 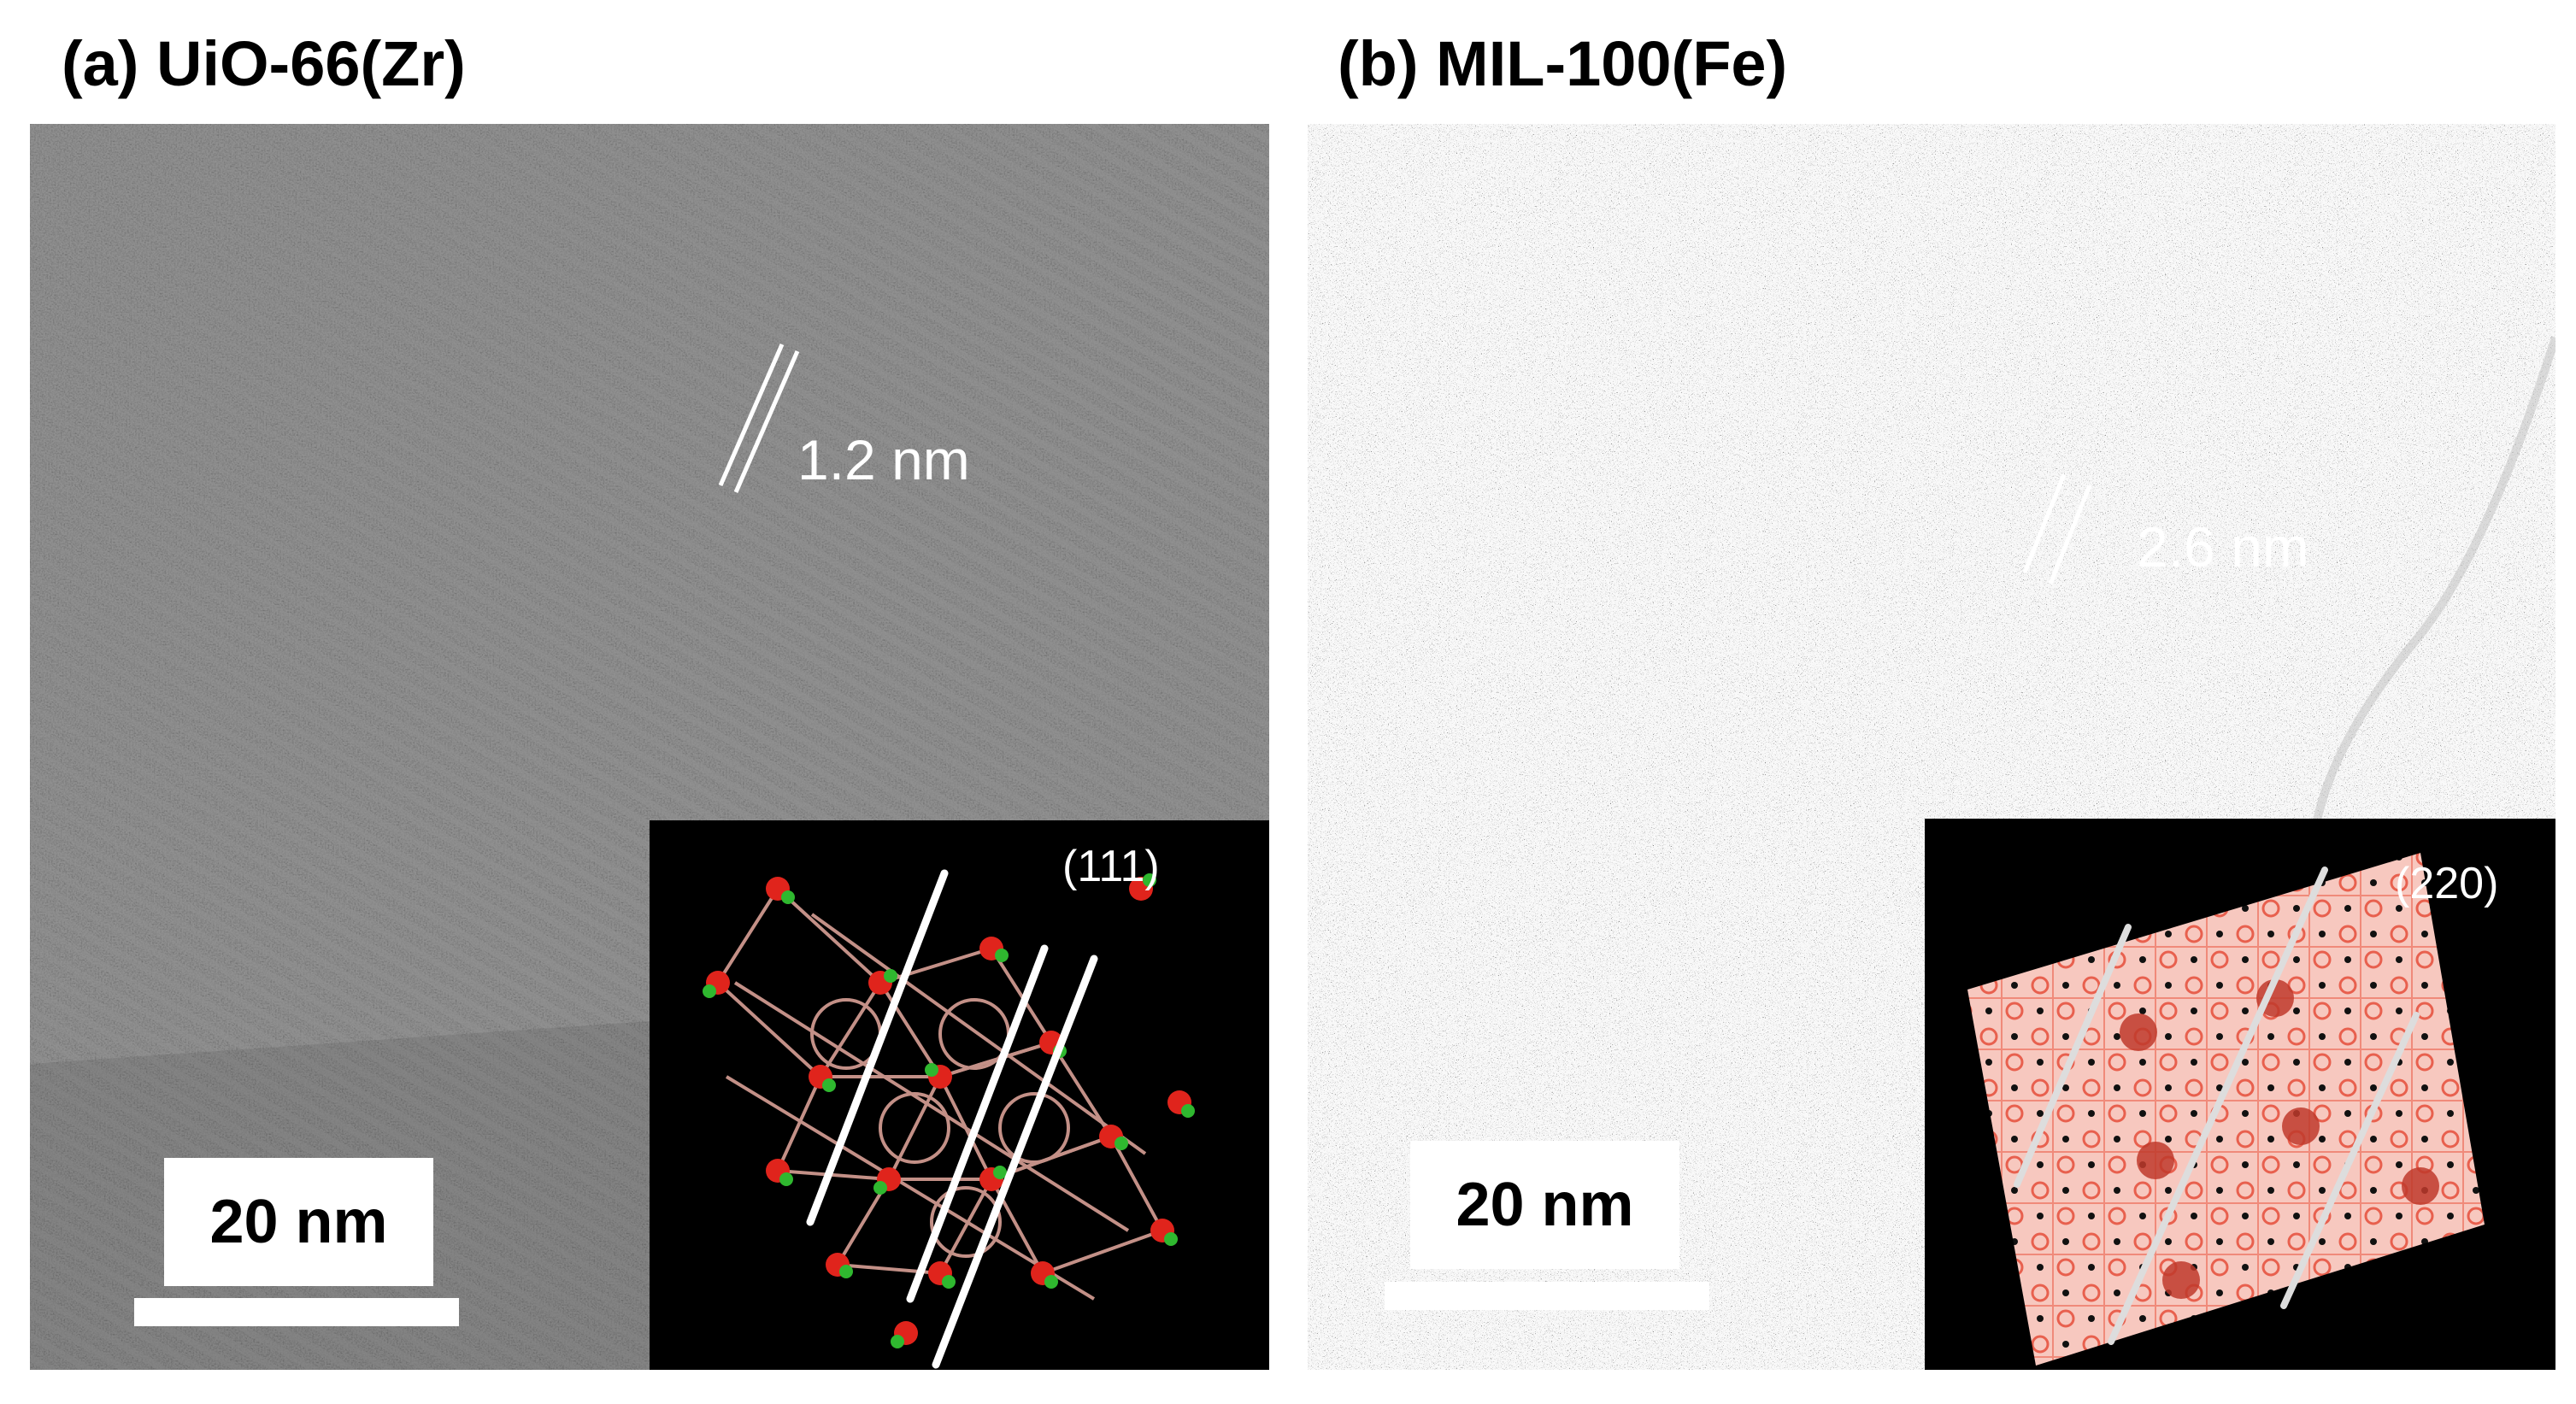 What do you see at coordinates (2226, 1109) in the screenshot?
I see `mil100-structure-model` at bounding box center [2226, 1109].